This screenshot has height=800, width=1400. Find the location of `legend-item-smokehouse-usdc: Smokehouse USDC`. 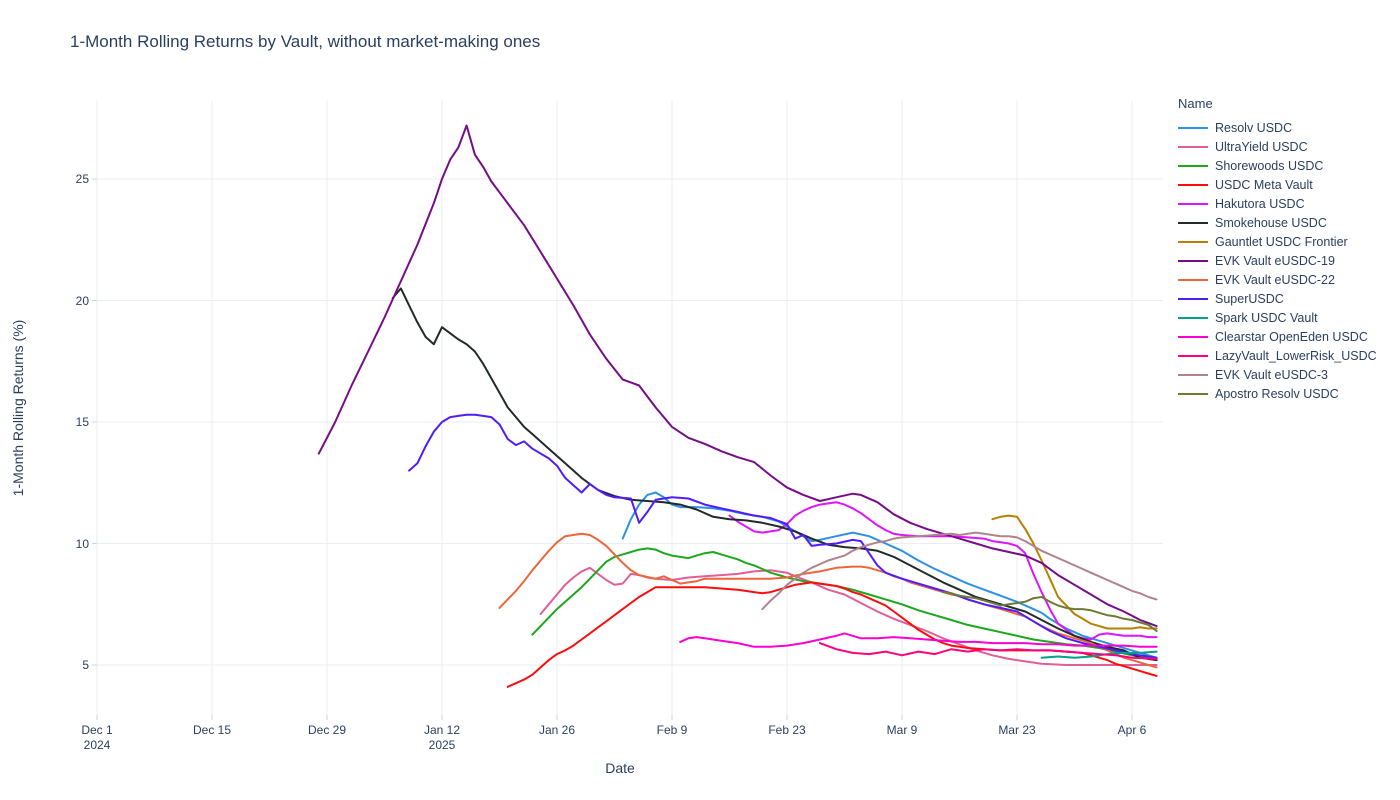

legend-item-smokehouse-usdc: Smokehouse USDC is located at coordinates (1277, 222).